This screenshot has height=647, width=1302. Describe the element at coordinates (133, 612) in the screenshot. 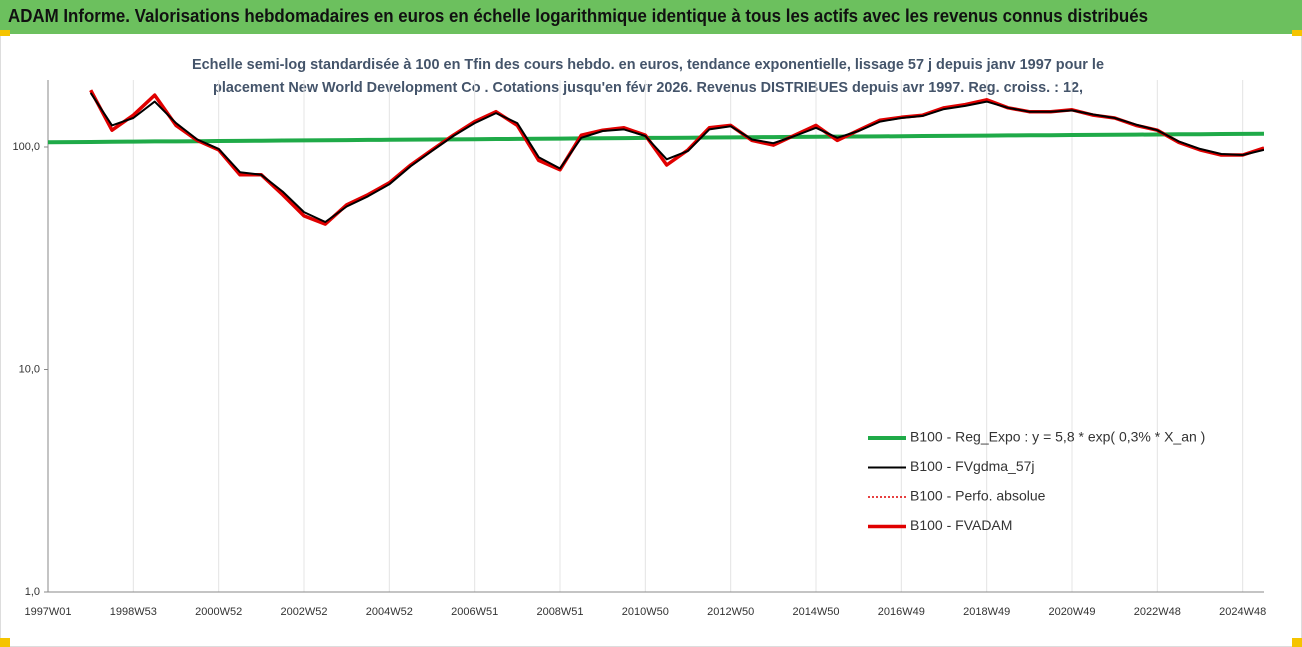

I see `x-tick-label: 1998W53` at that location.